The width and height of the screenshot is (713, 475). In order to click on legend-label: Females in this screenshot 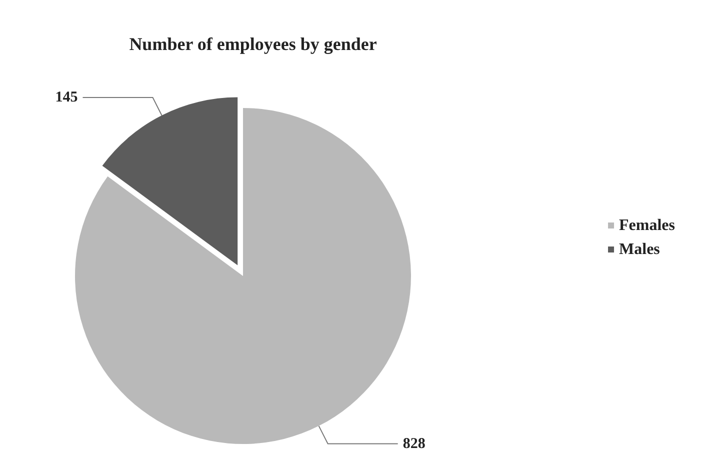, I will do `click(647, 225)`.